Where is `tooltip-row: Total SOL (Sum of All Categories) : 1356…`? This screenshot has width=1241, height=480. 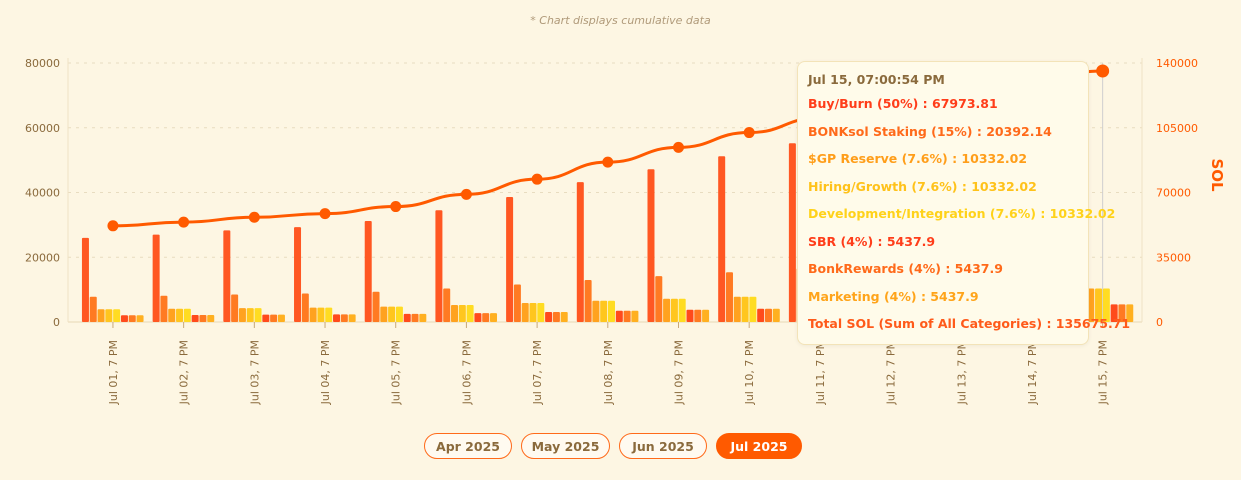 tooltip-row: Total SOL (Sum of All Categories) : 1356… is located at coordinates (969, 323).